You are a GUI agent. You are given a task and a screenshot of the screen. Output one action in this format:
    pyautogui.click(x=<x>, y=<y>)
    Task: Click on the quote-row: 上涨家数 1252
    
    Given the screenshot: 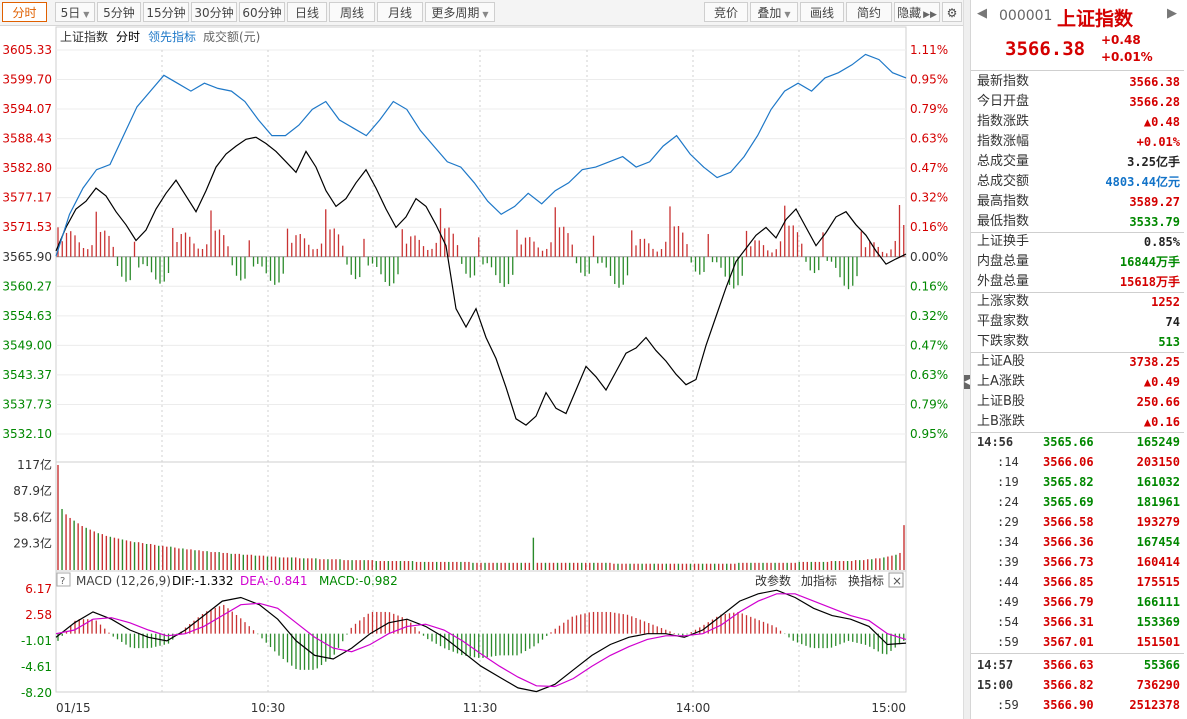 What is the action you would take?
    pyautogui.click(x=1077, y=302)
    